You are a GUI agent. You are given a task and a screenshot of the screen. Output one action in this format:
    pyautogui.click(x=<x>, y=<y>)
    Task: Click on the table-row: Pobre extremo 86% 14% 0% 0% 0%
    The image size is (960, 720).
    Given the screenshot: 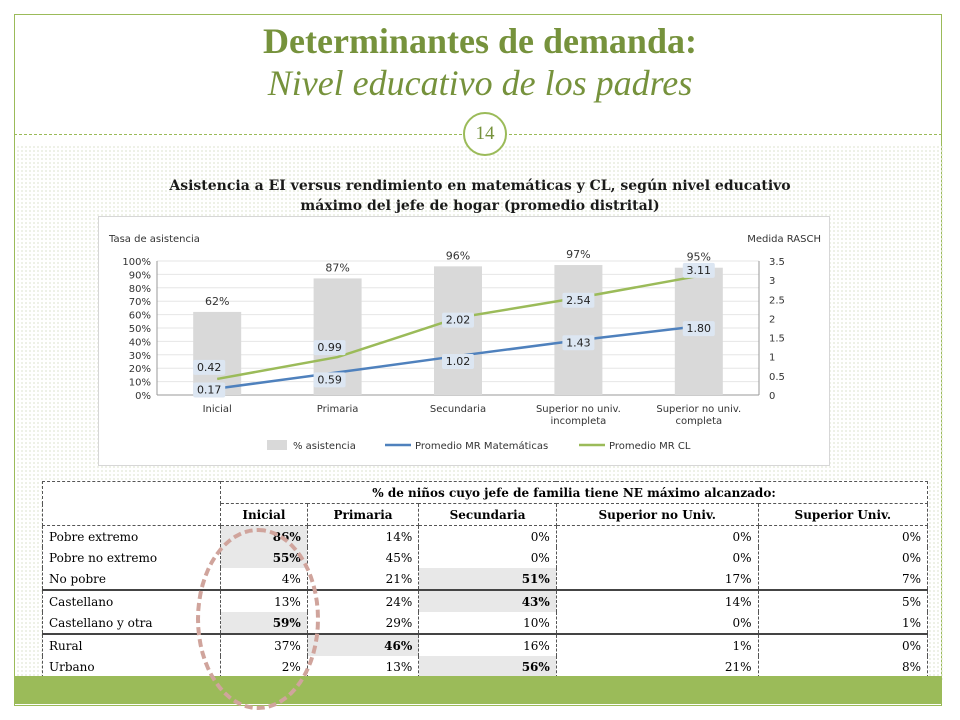 What is the action you would take?
    pyautogui.click(x=485, y=536)
    